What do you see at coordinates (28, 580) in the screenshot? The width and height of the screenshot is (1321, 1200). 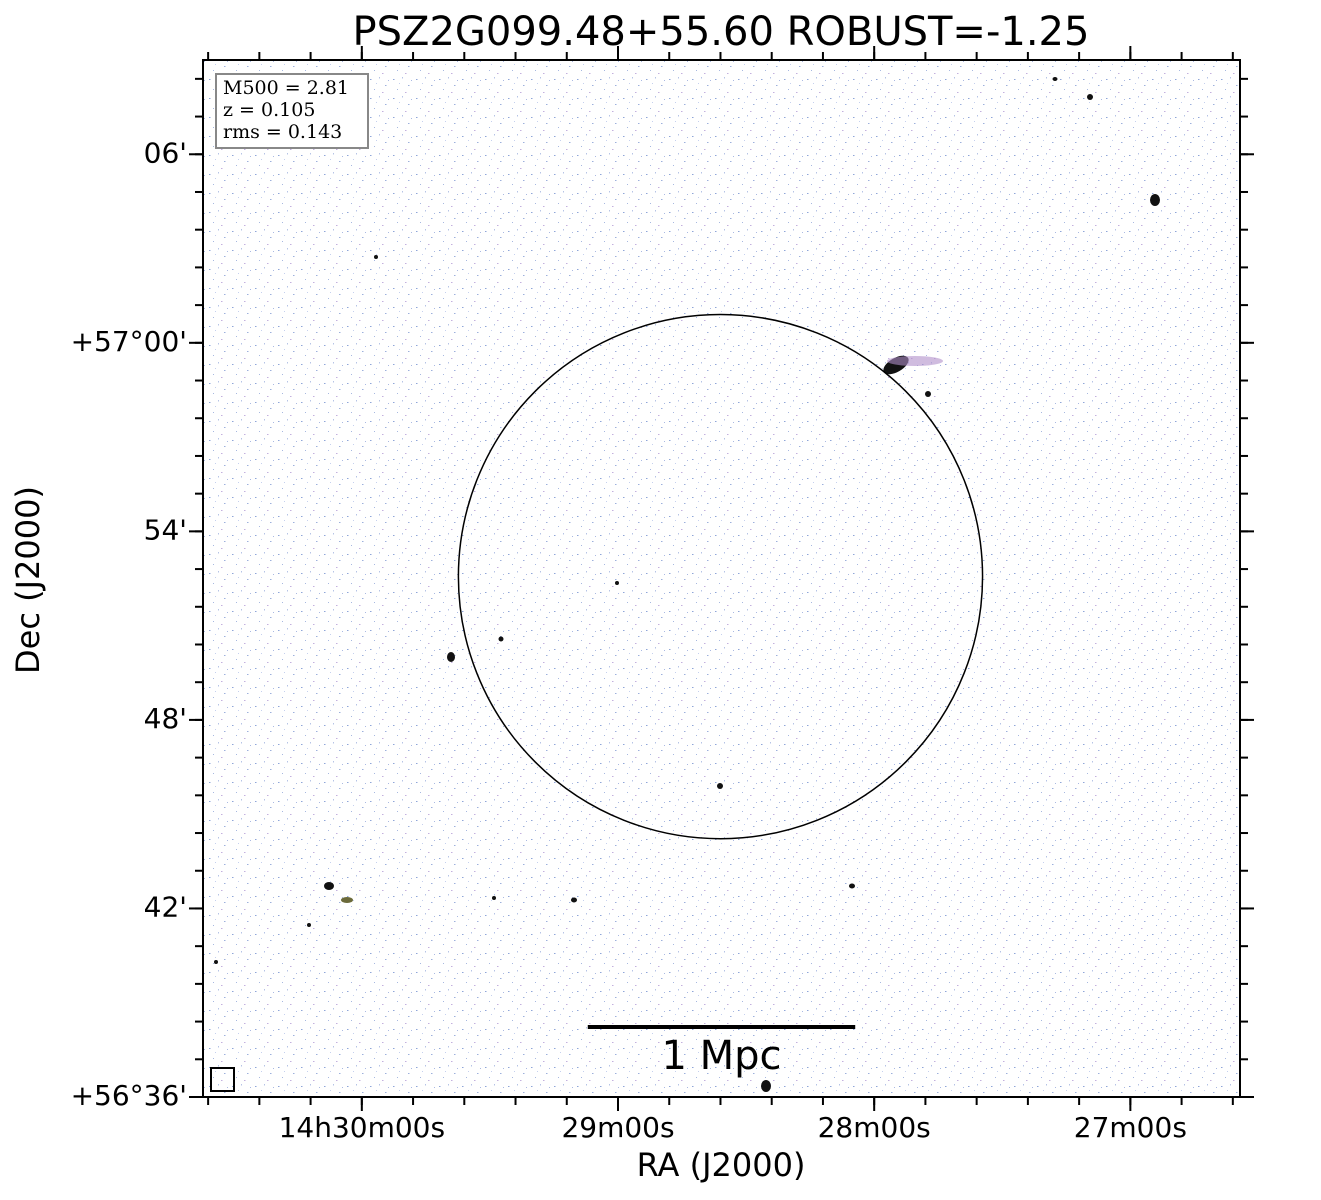 I see `y-axis-label: Dec (J2000)` at bounding box center [28, 580].